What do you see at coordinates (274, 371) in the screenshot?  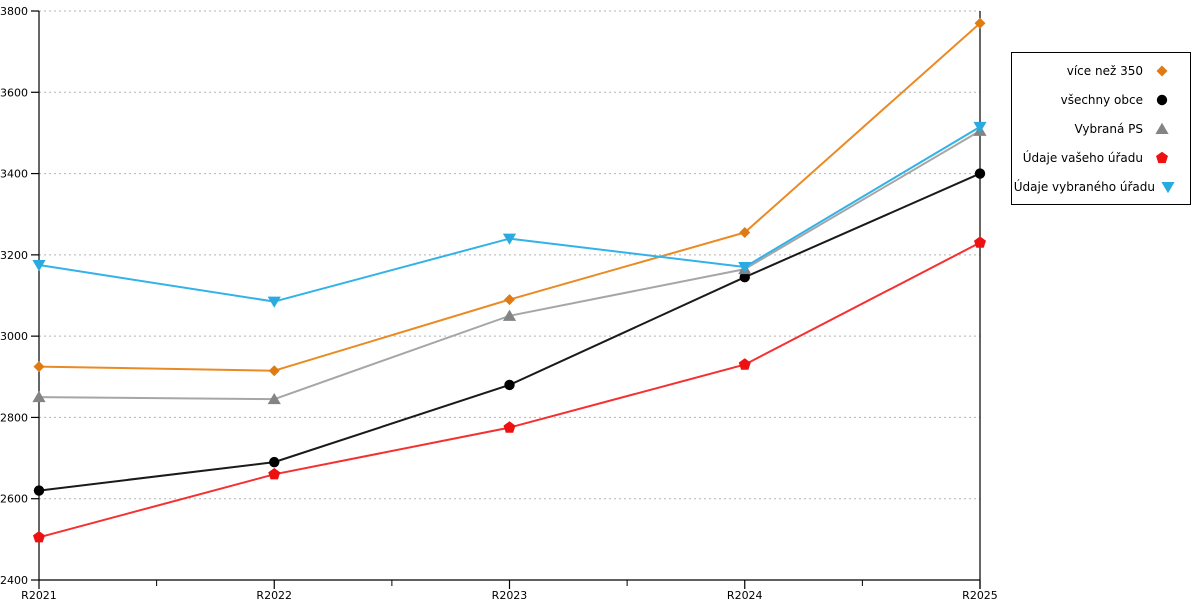 I see `data-point-s1-R2022` at bounding box center [274, 371].